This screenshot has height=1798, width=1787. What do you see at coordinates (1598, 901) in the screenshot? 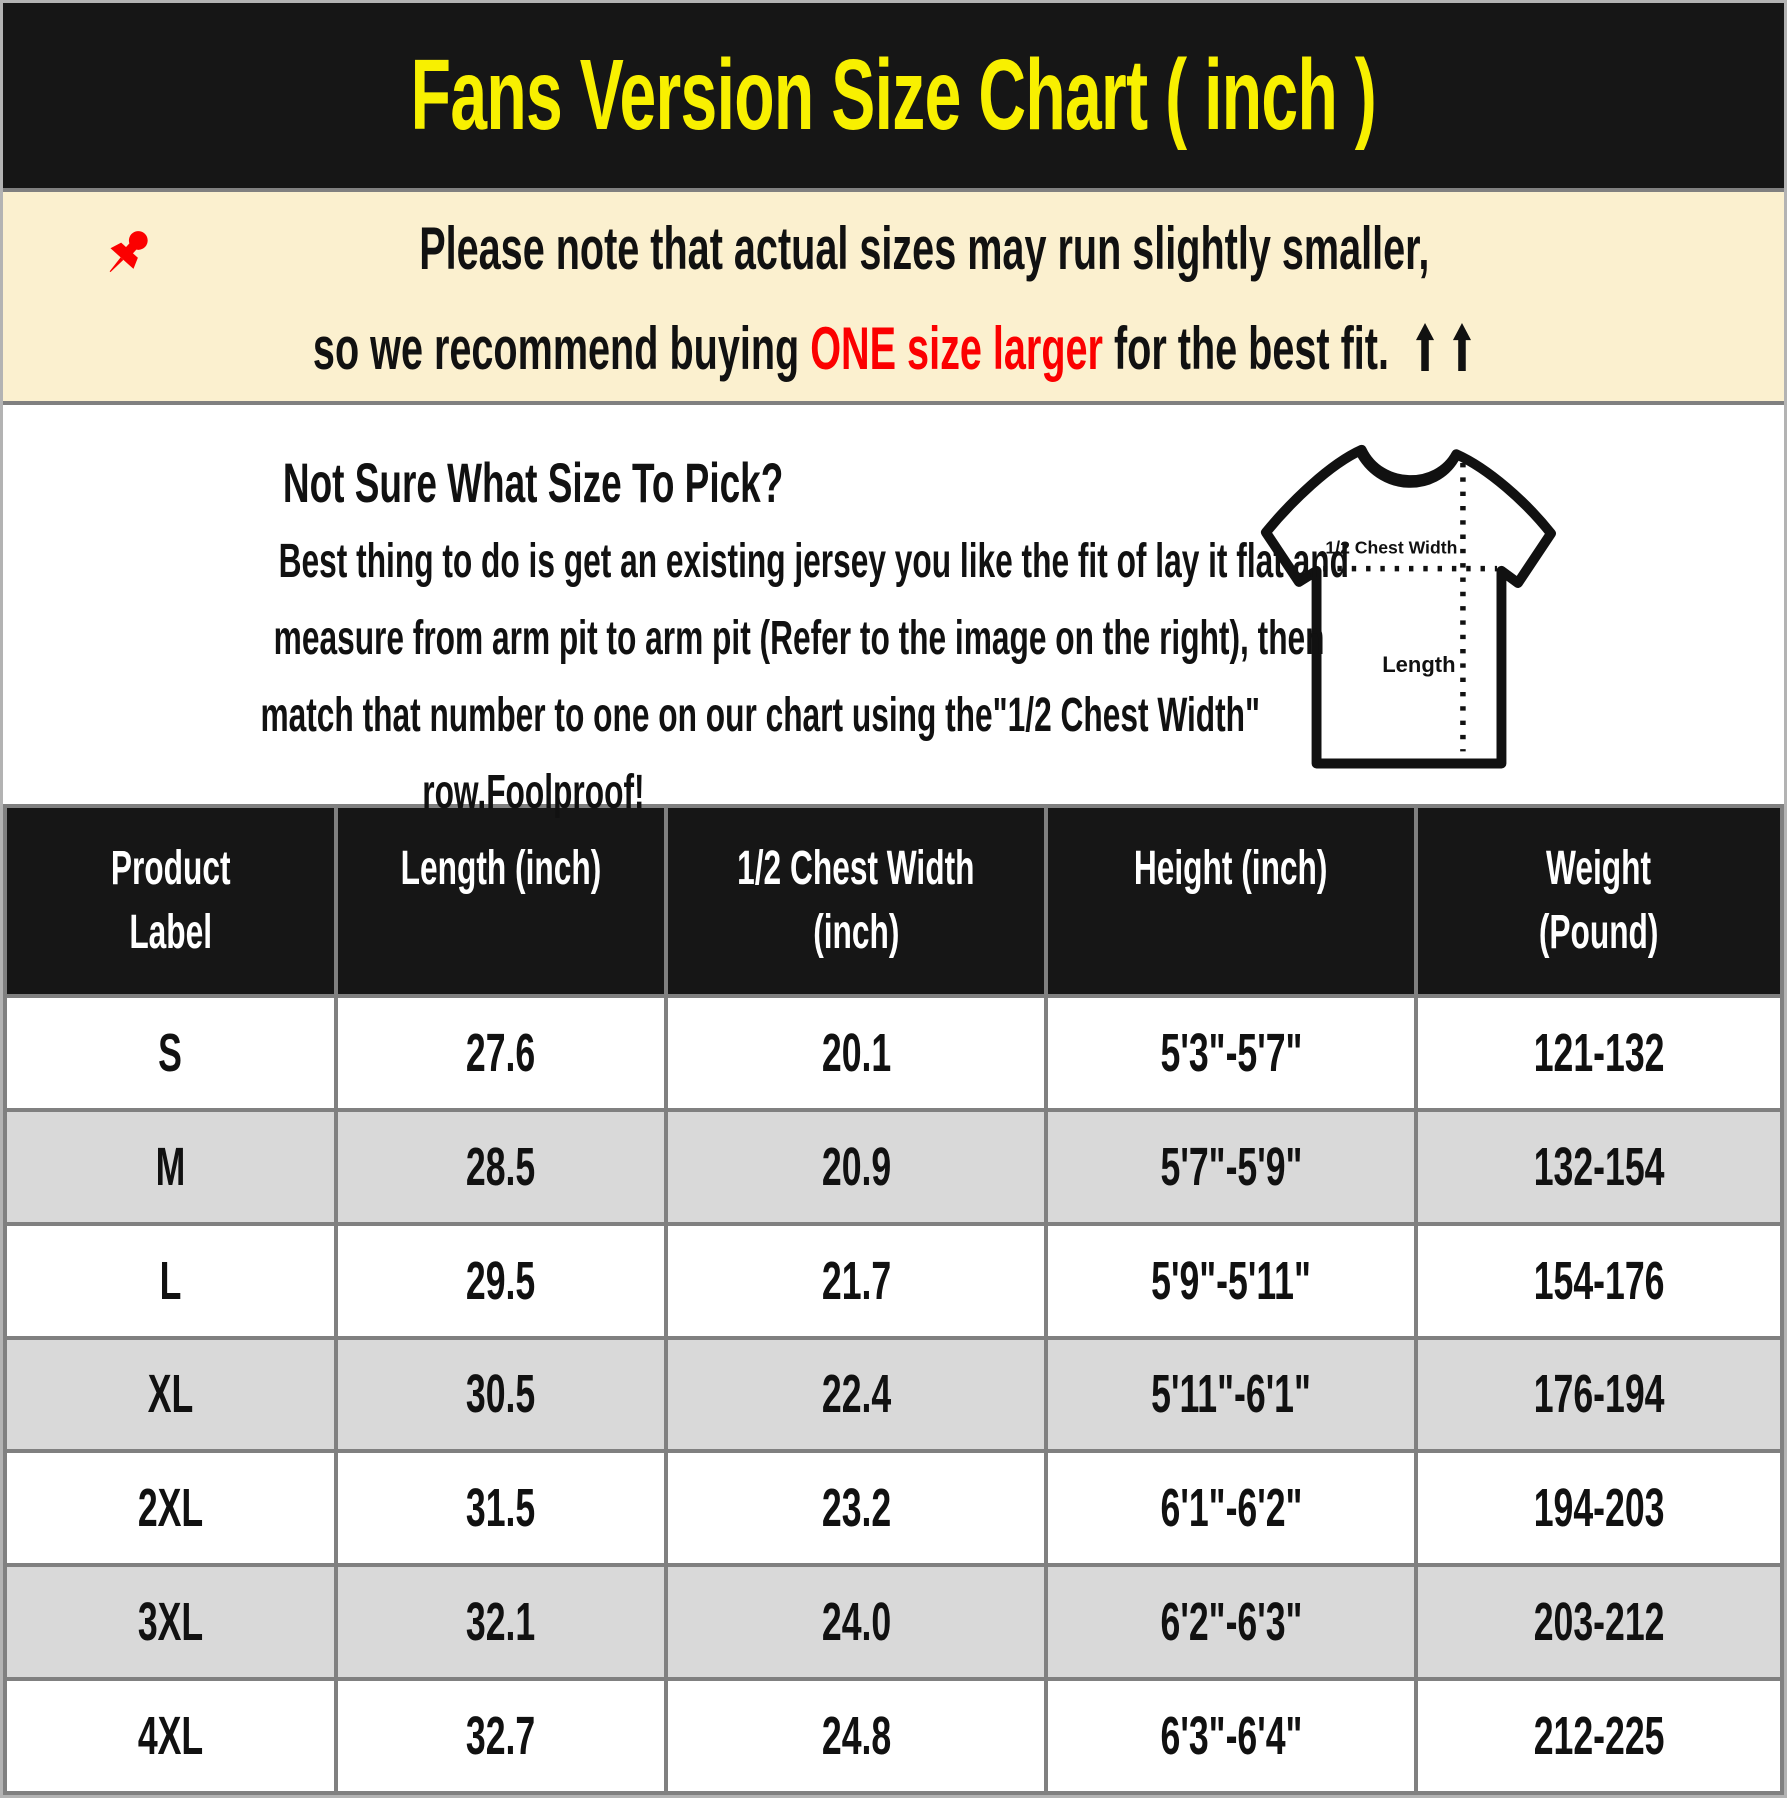
I see `col-header-weight: Weight (Pound)` at bounding box center [1598, 901].